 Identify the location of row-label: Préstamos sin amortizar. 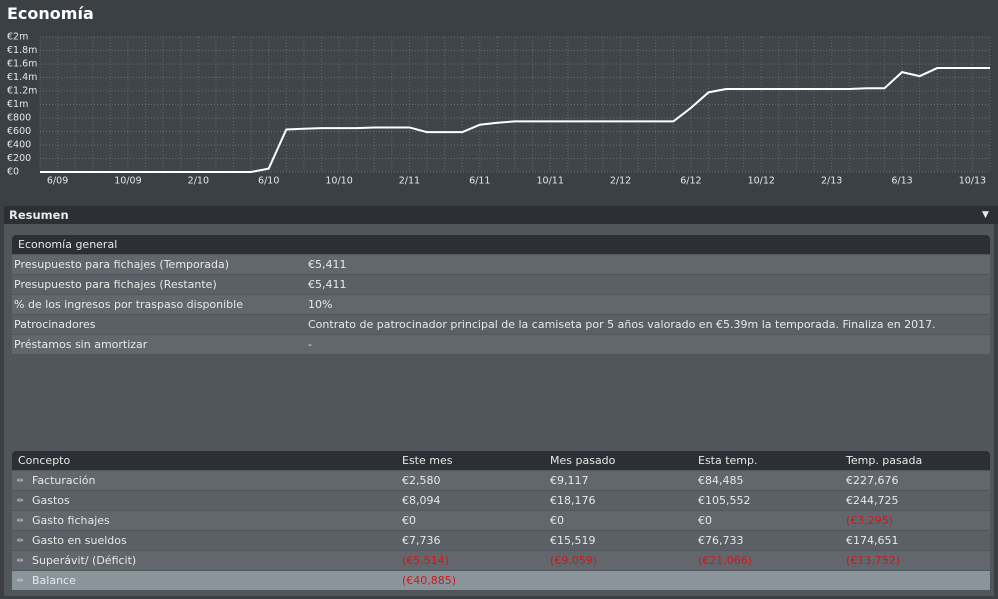
(81, 344).